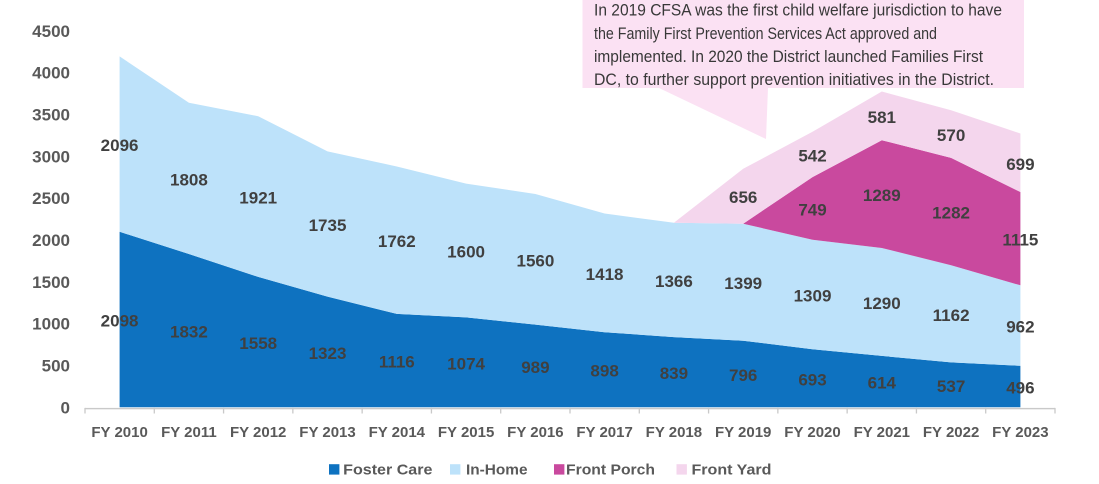 Image resolution: width=1099 pixels, height=484 pixels. I want to click on svg-text: FY 2011, so click(189, 432).